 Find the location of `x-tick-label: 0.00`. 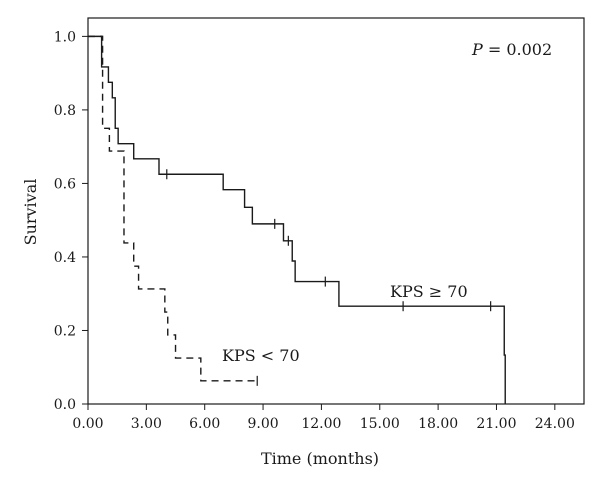

x-tick-label: 0.00 is located at coordinates (87, 424).